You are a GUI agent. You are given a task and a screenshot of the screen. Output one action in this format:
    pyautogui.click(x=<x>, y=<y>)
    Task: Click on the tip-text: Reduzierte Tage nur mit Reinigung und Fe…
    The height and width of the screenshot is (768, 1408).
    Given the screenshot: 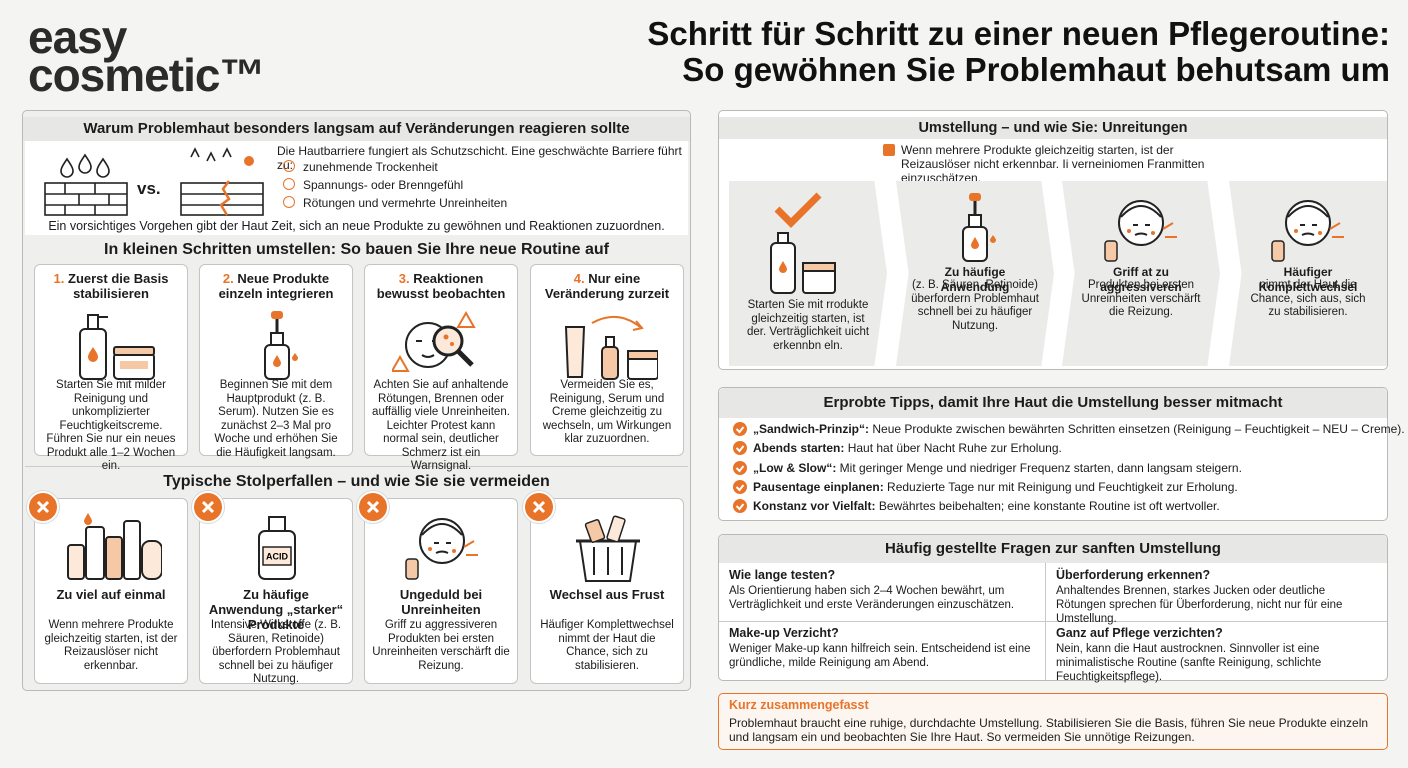 What is the action you would take?
    pyautogui.click(x=1062, y=486)
    